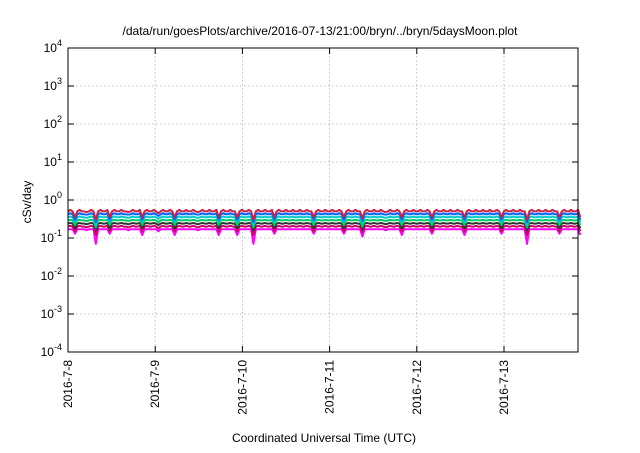  Describe the element at coordinates (417, 387) in the screenshot. I see `x-tick-label: 2016-7-12` at that location.